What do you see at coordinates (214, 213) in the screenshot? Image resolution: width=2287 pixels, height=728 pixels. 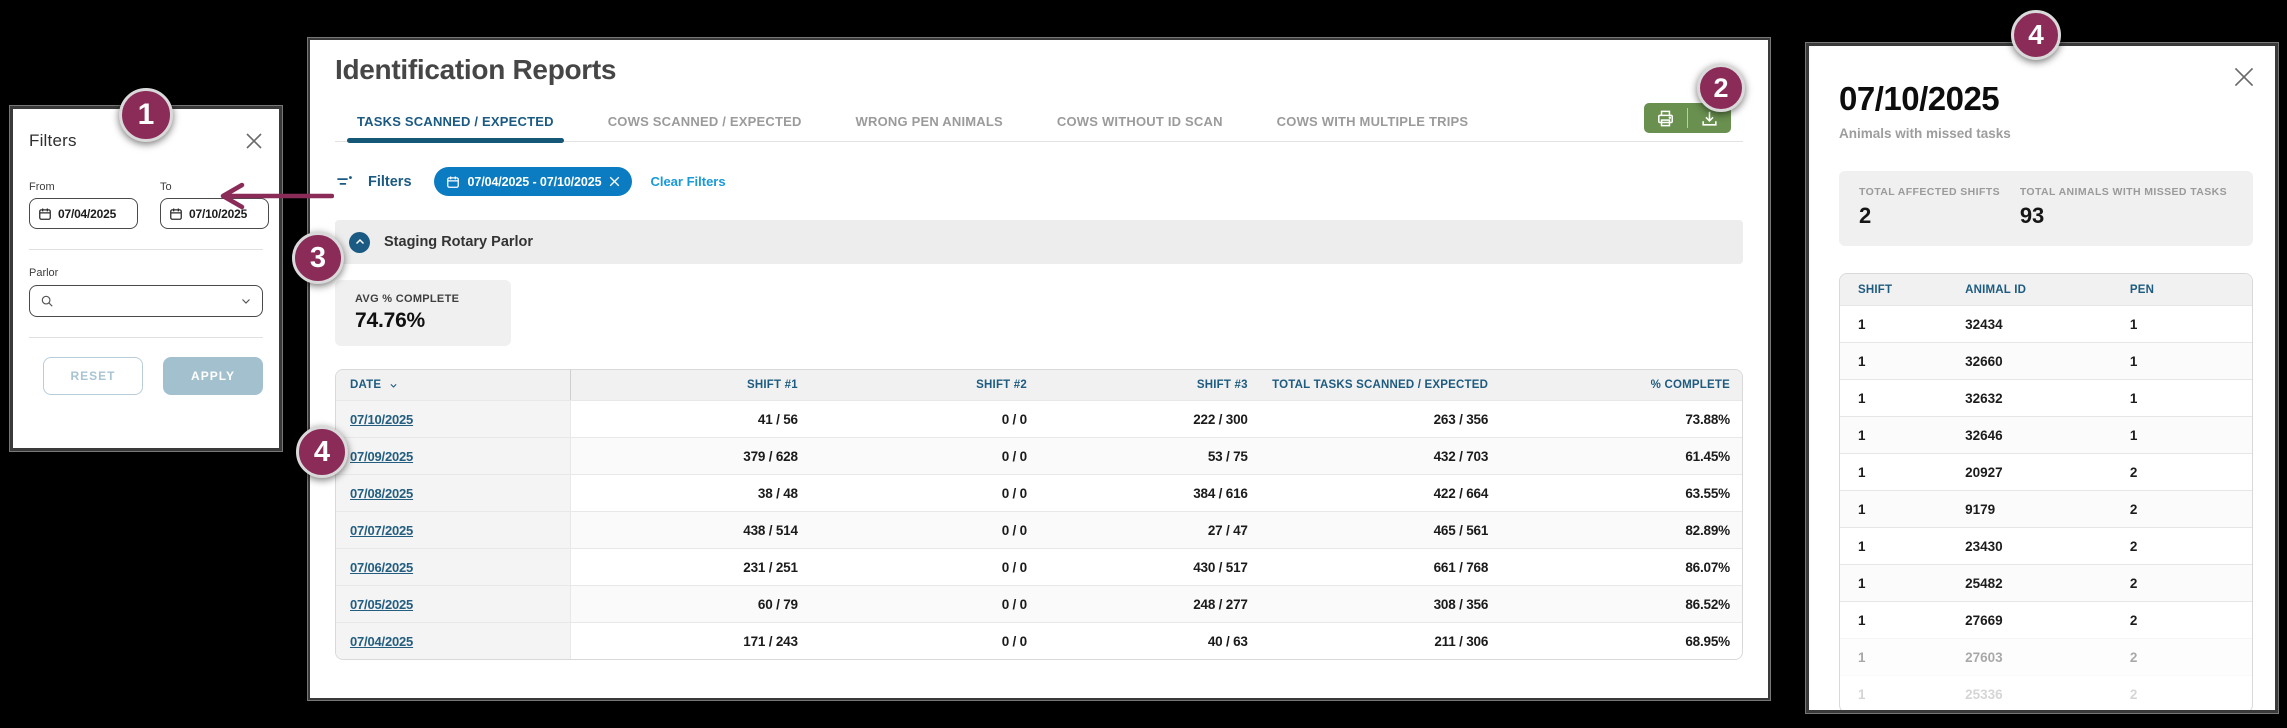 I see `to-date-input: 07/10/2025` at bounding box center [214, 213].